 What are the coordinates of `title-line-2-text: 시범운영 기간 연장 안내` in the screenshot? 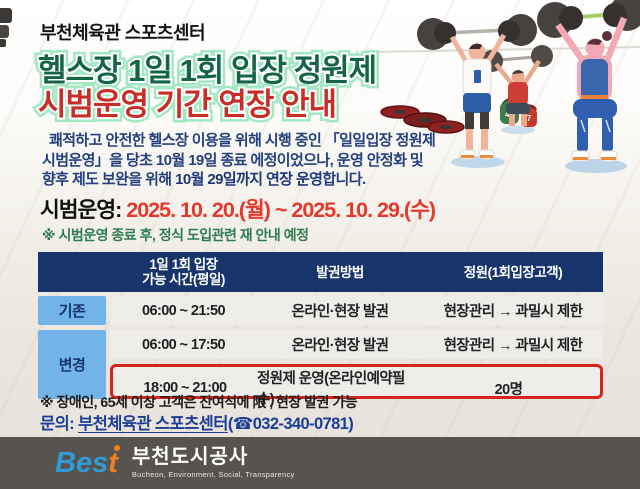 It's located at (187, 104).